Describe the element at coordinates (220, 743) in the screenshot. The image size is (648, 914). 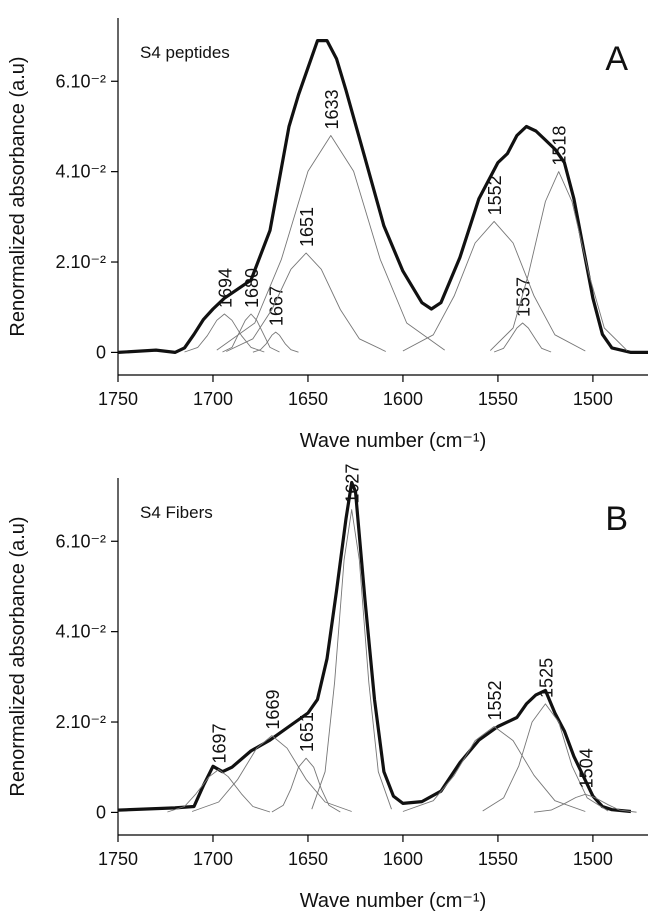
I see `peak-label: 1697` at that location.